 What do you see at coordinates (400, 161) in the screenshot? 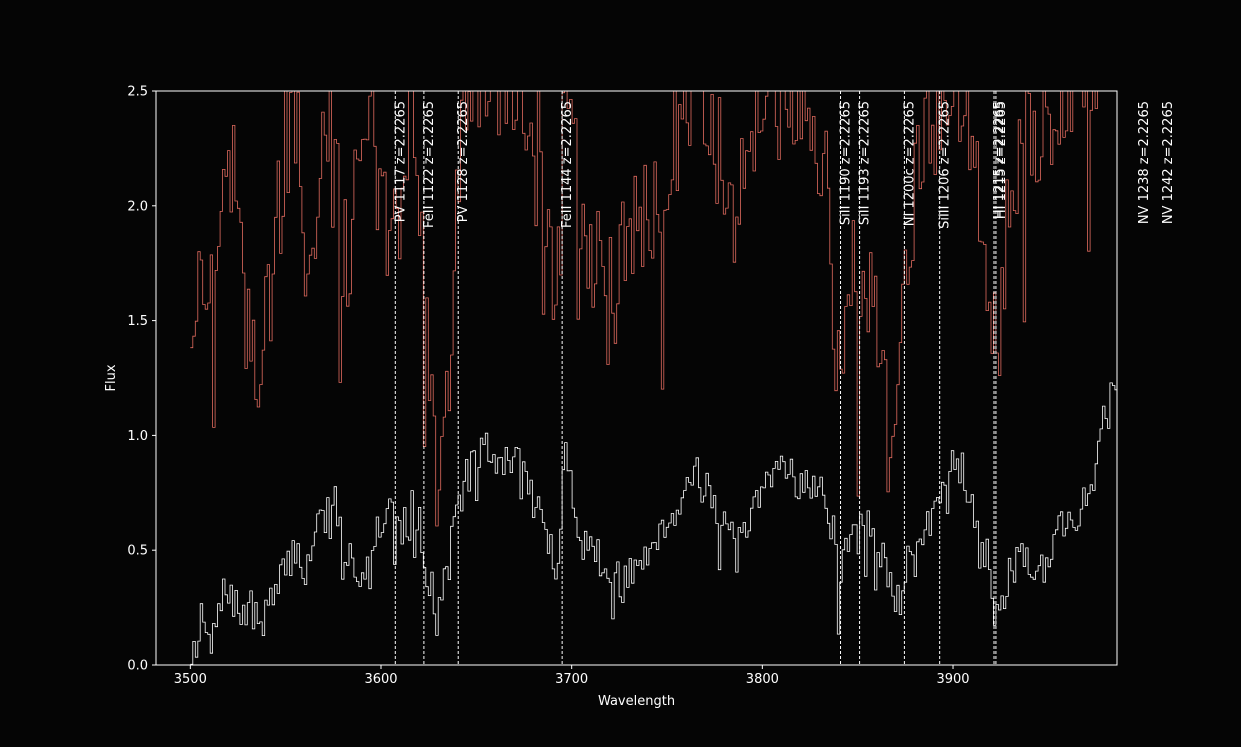
I see `line-marker-label: PV 1117 z=2.2265` at bounding box center [400, 161].